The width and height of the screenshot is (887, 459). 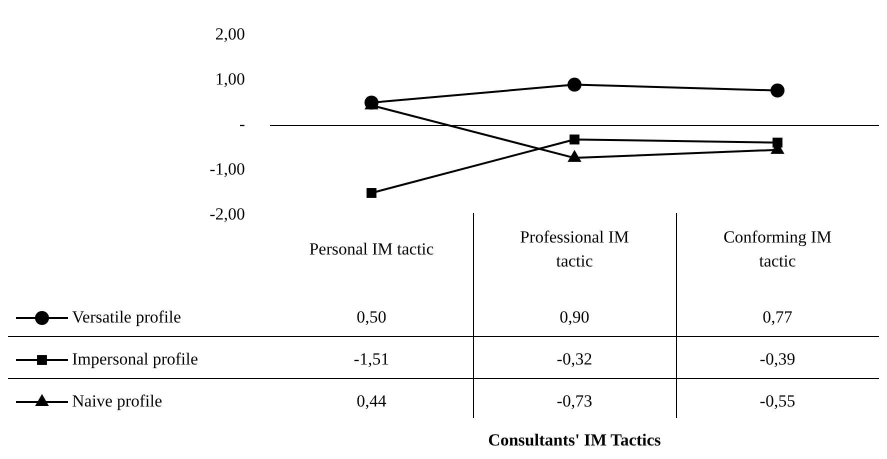 I want to click on y-tick-label: -, so click(x=242, y=124).